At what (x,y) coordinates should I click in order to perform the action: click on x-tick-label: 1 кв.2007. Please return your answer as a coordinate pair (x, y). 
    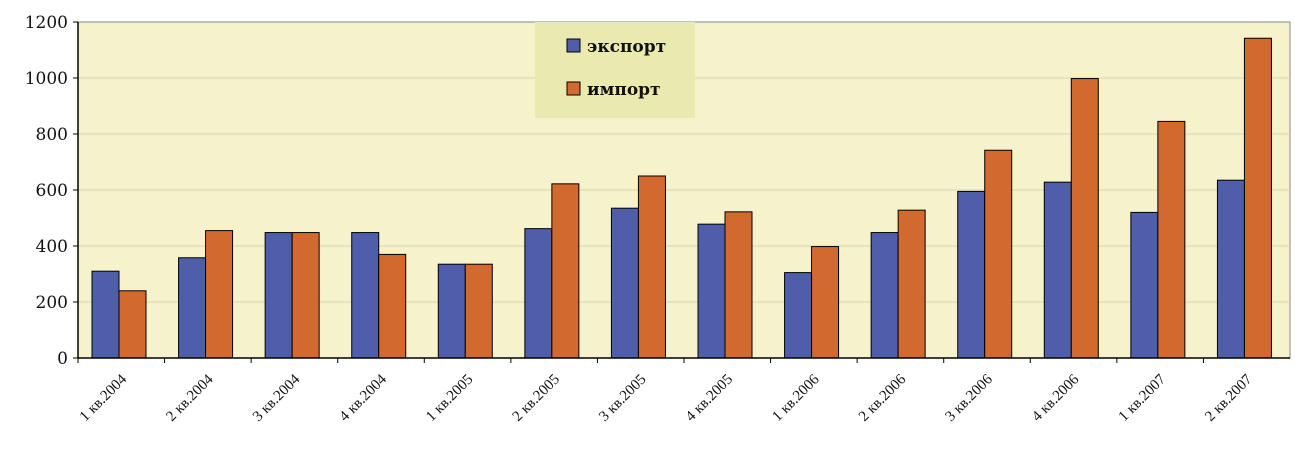
    Looking at the image, I should click on (1143, 398).